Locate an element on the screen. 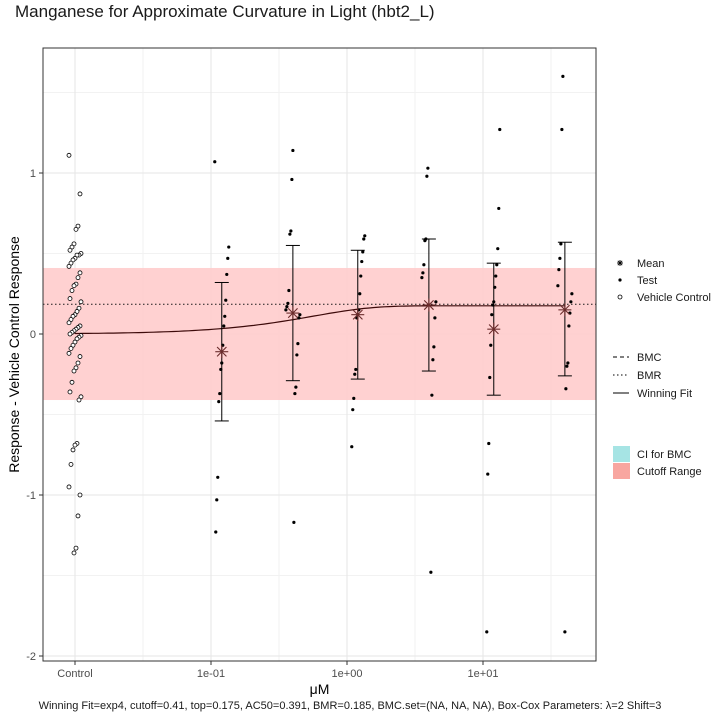 The image size is (720, 720). legend-key-mean-icon is located at coordinates (620, 263).